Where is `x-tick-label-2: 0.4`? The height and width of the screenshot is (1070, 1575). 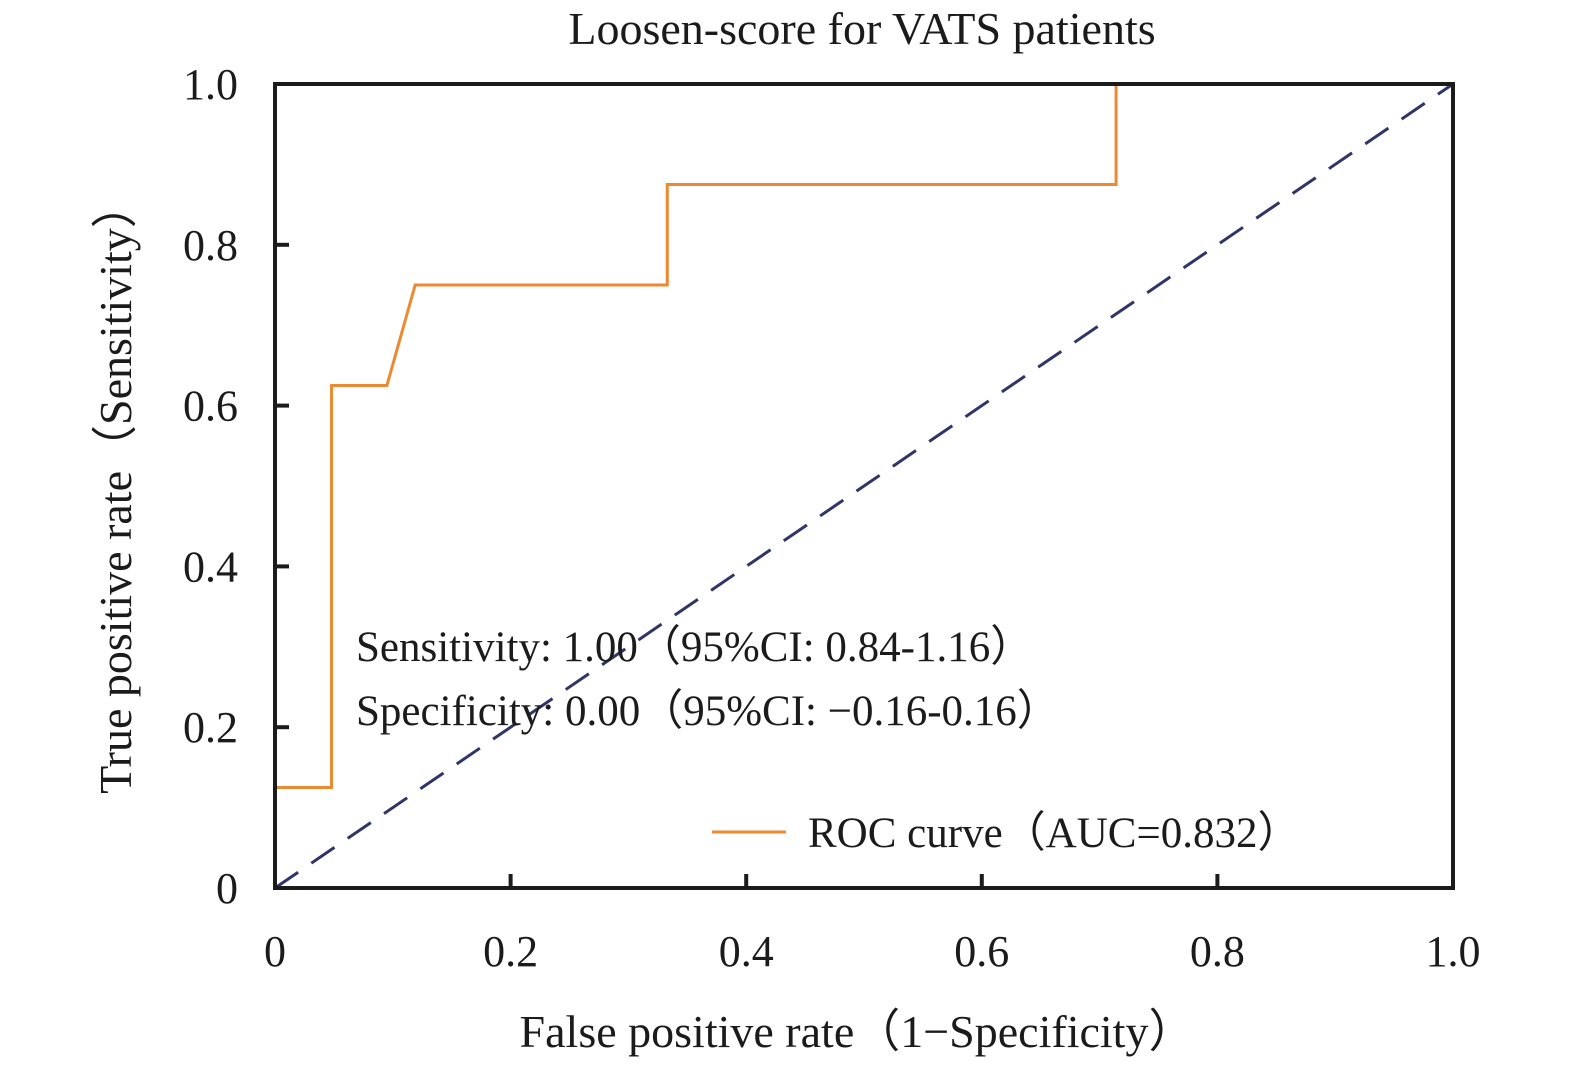 x-tick-label-2: 0.4 is located at coordinates (746, 951).